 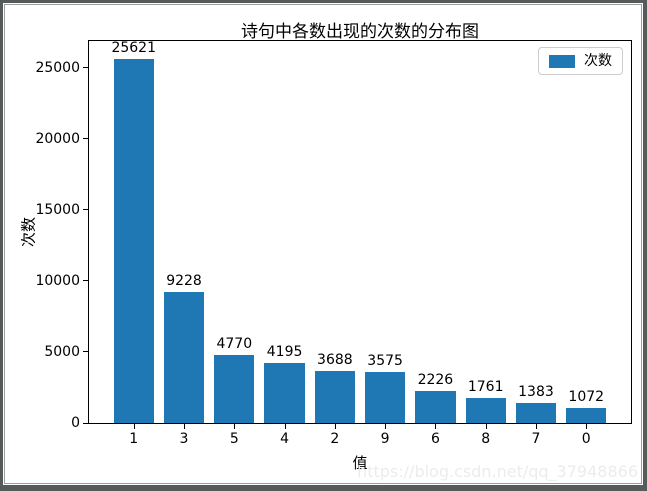 What do you see at coordinates (284, 352) in the screenshot?
I see `bar-value-label: 4195` at bounding box center [284, 352].